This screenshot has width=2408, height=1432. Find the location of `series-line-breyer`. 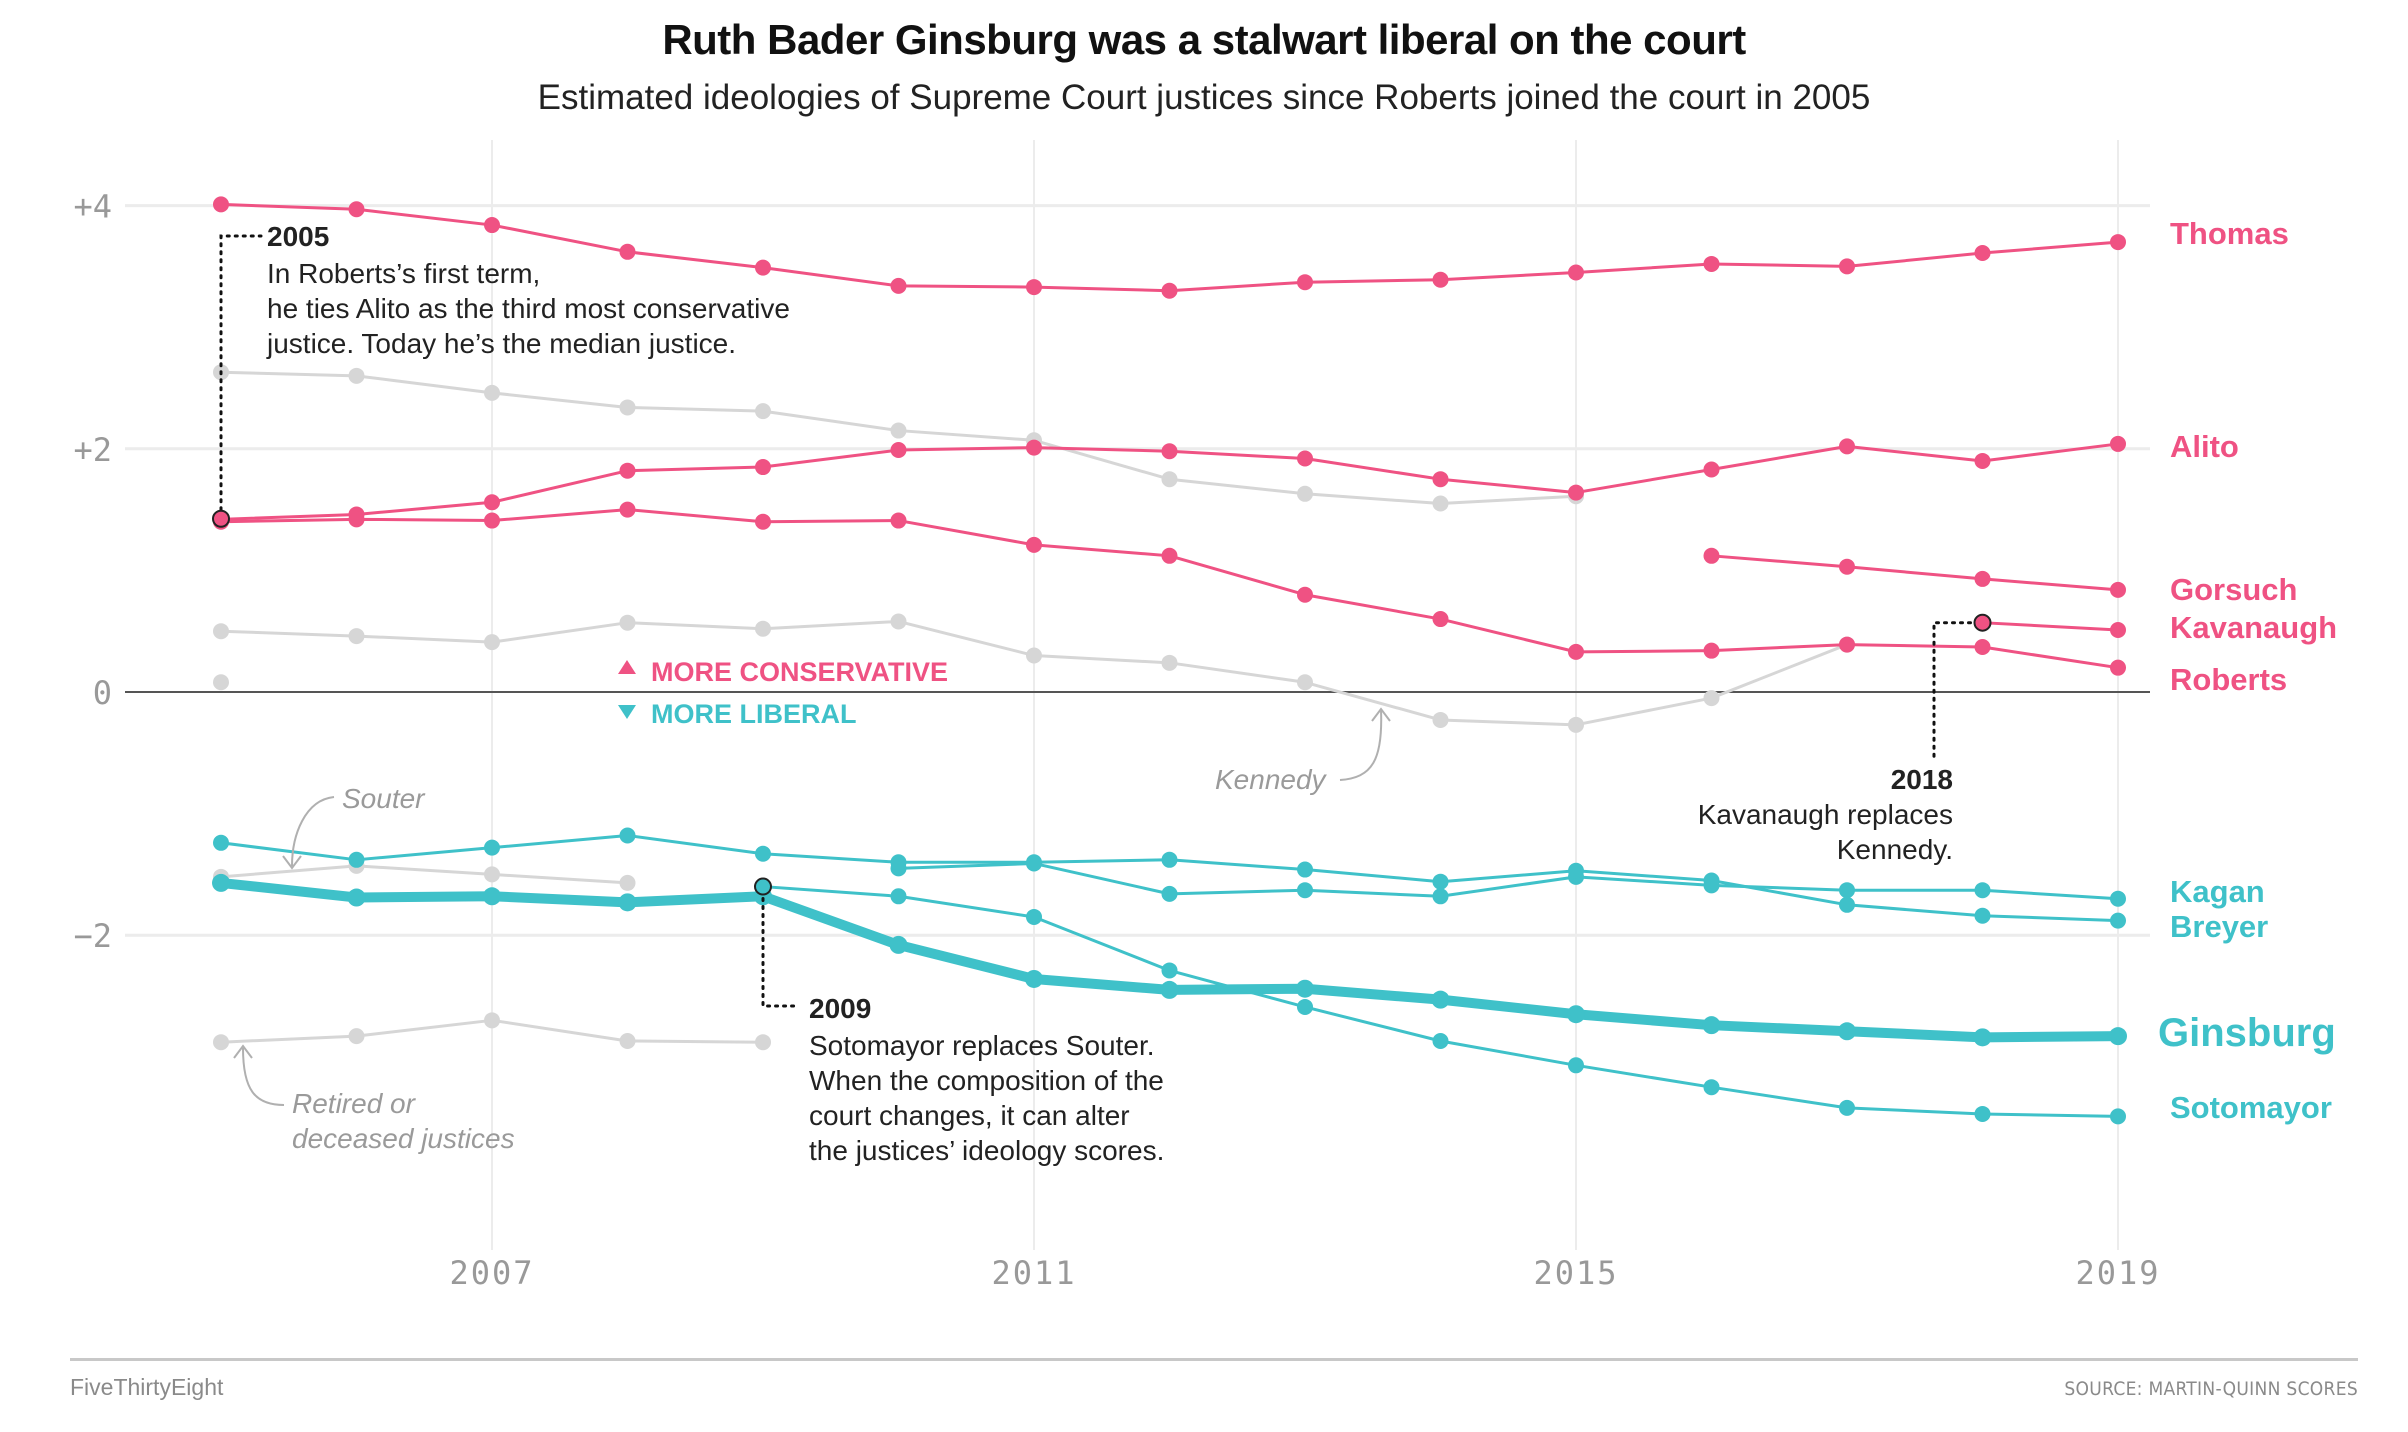

series-line-breyer is located at coordinates (1169, 878).